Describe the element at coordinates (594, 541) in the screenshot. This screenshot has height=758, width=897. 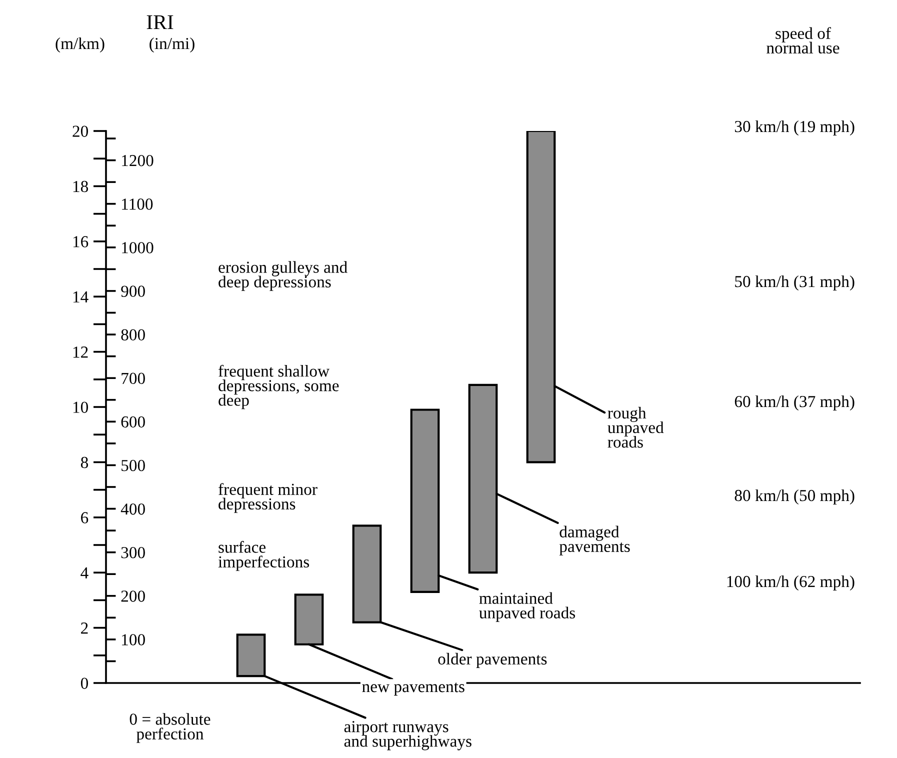
I see `annotation: damaged pavements` at that location.